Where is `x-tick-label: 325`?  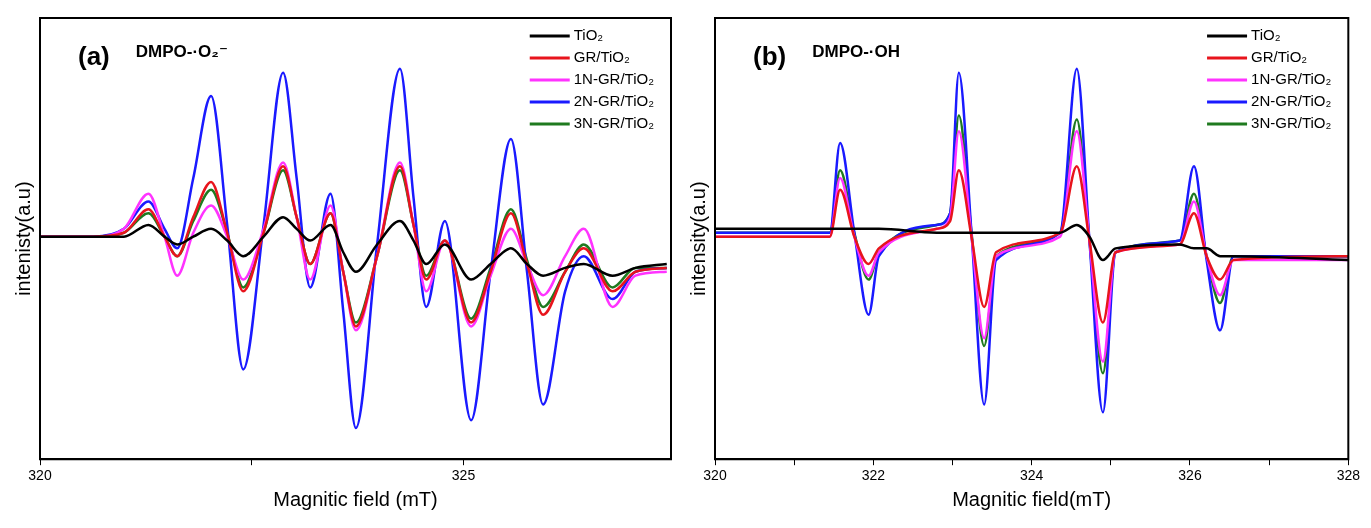 x-tick-label: 325 is located at coordinates (463, 475).